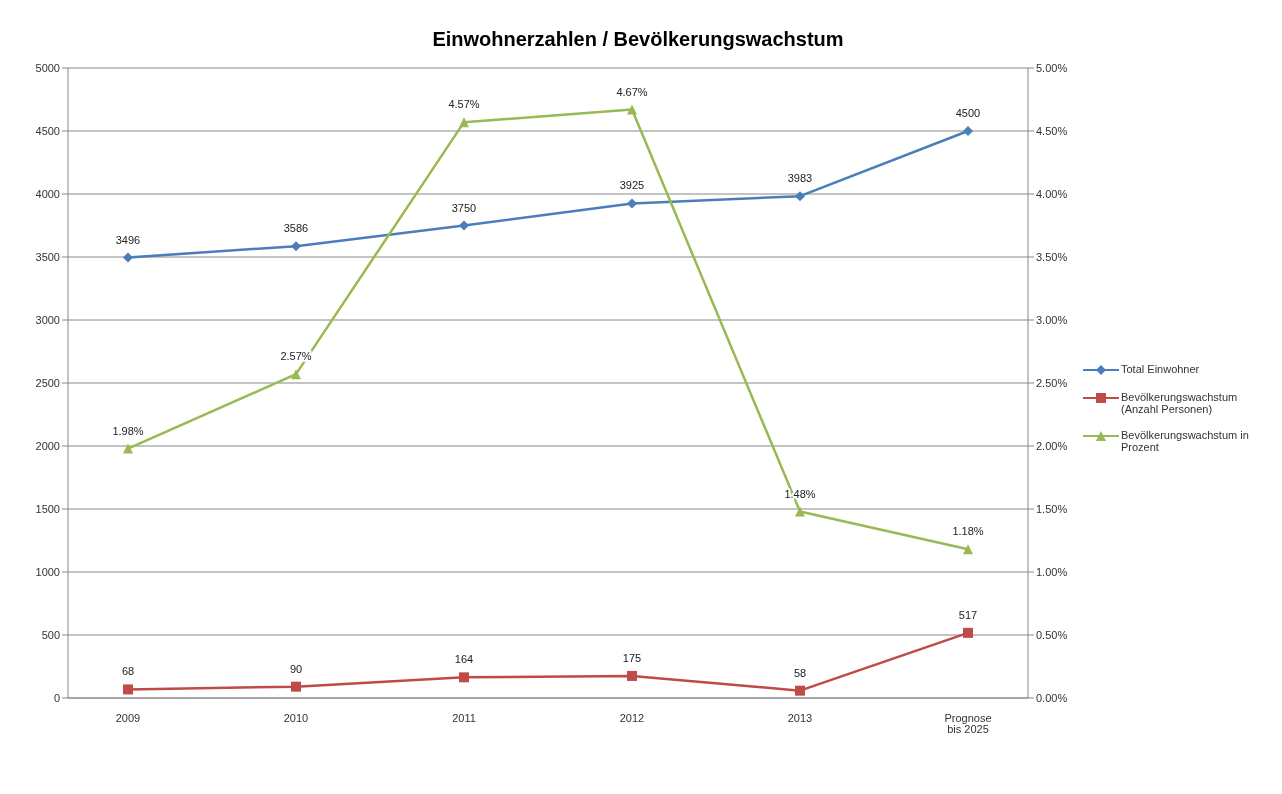 This screenshot has height=794, width=1282. What do you see at coordinates (47, 382) in the screenshot?
I see `y-tick-label: 2500` at bounding box center [47, 382].